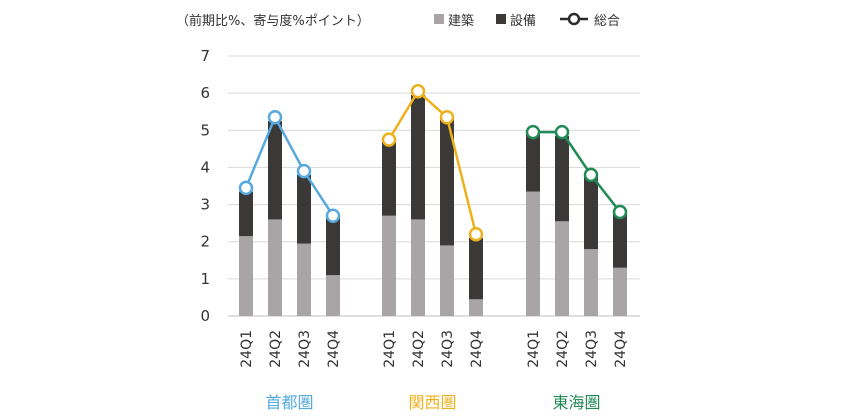  I want to click on group-label: 東海圏, so click(576, 402).